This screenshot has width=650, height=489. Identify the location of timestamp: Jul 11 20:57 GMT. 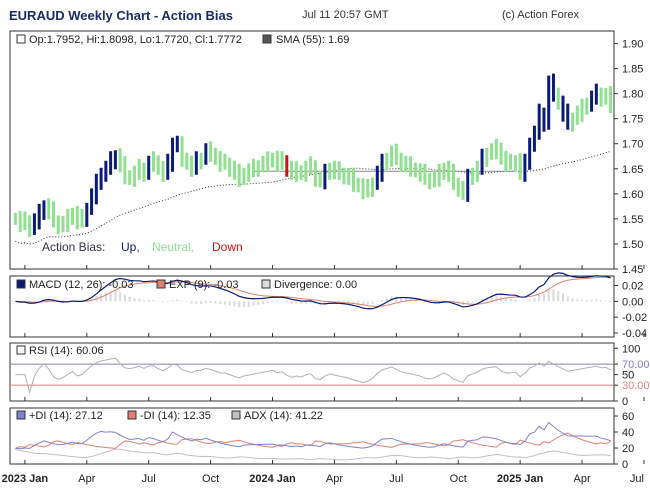
(345, 15).